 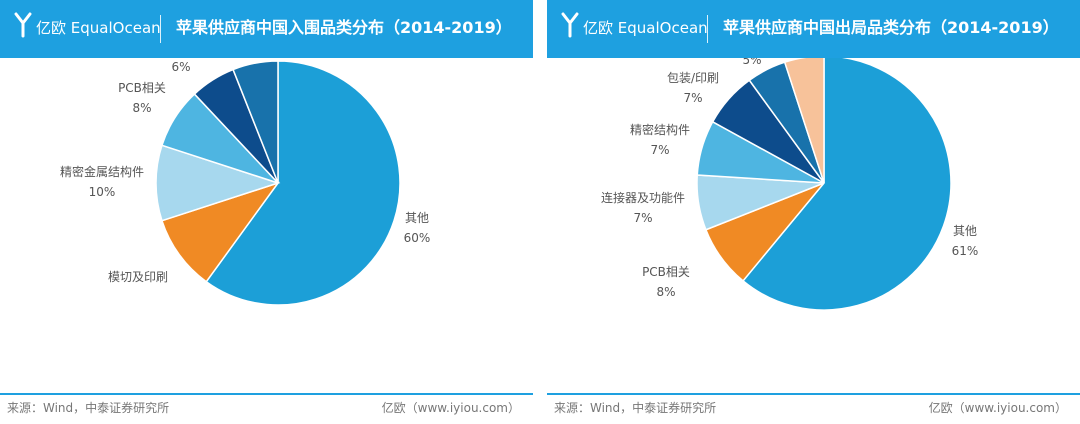 I want to click on slice-value-label: 6%, so click(x=180, y=67).